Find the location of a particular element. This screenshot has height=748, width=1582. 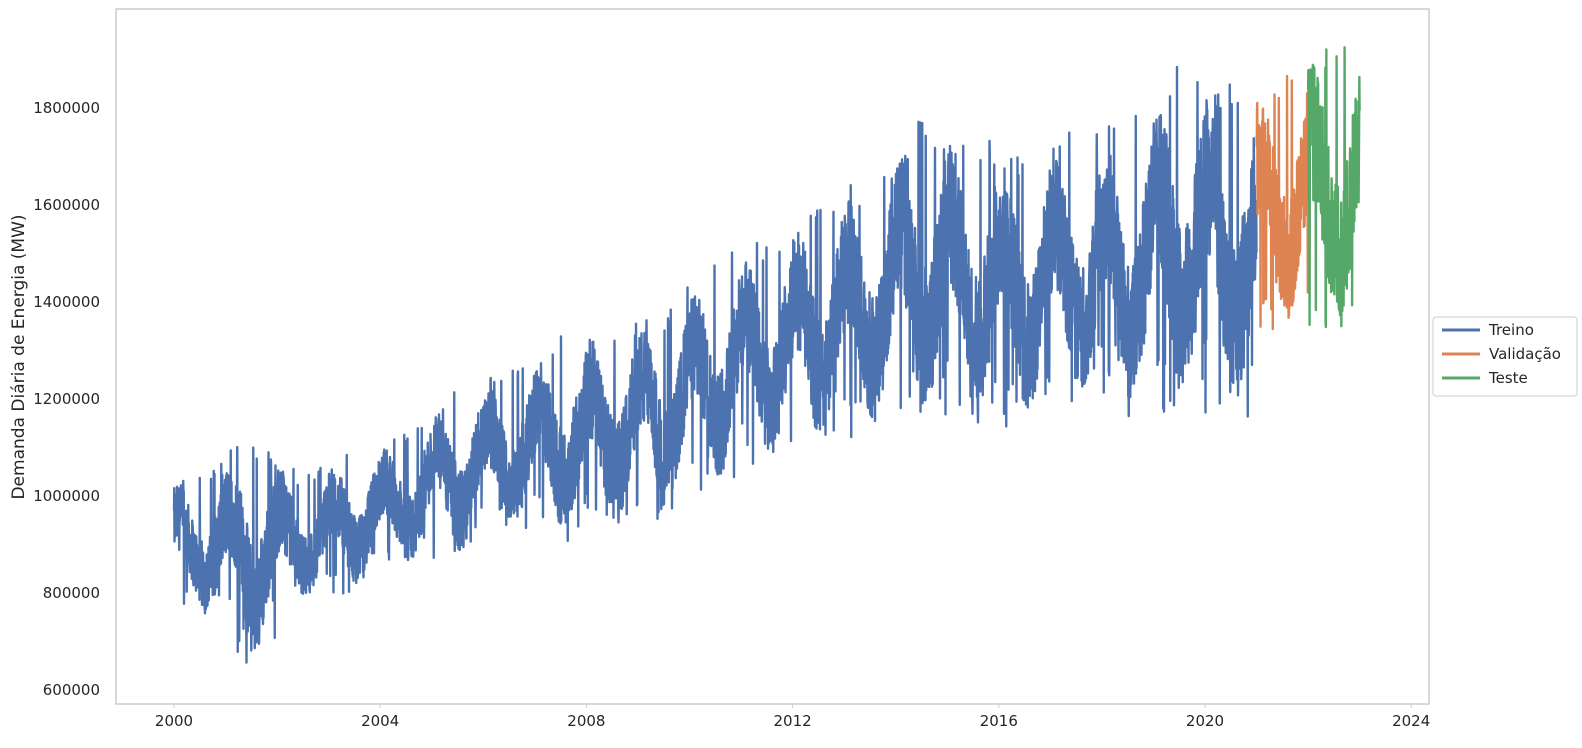

legend-label: Treino is located at coordinates (1511, 330).